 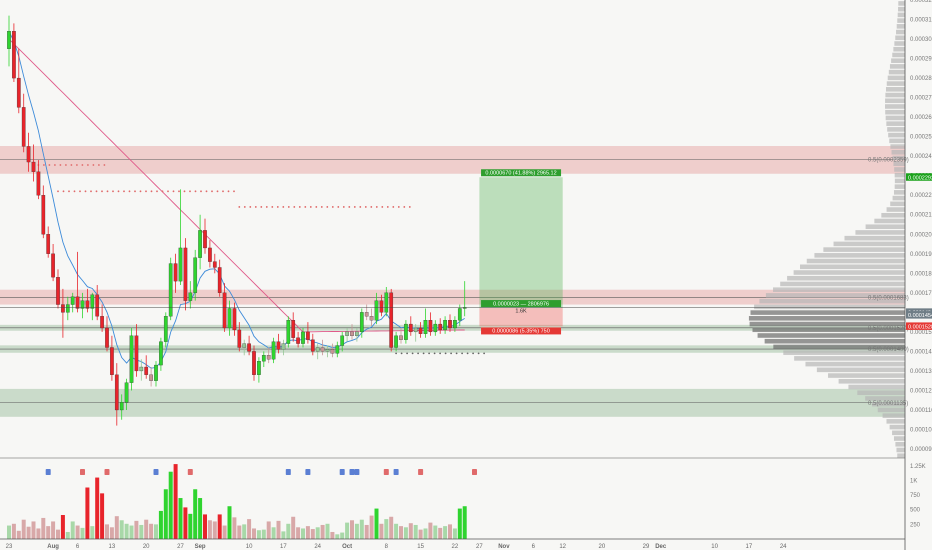 What do you see at coordinates (888, 299) in the screenshot?
I see `zone-label: 0.5(0.0001683)` at bounding box center [888, 299].